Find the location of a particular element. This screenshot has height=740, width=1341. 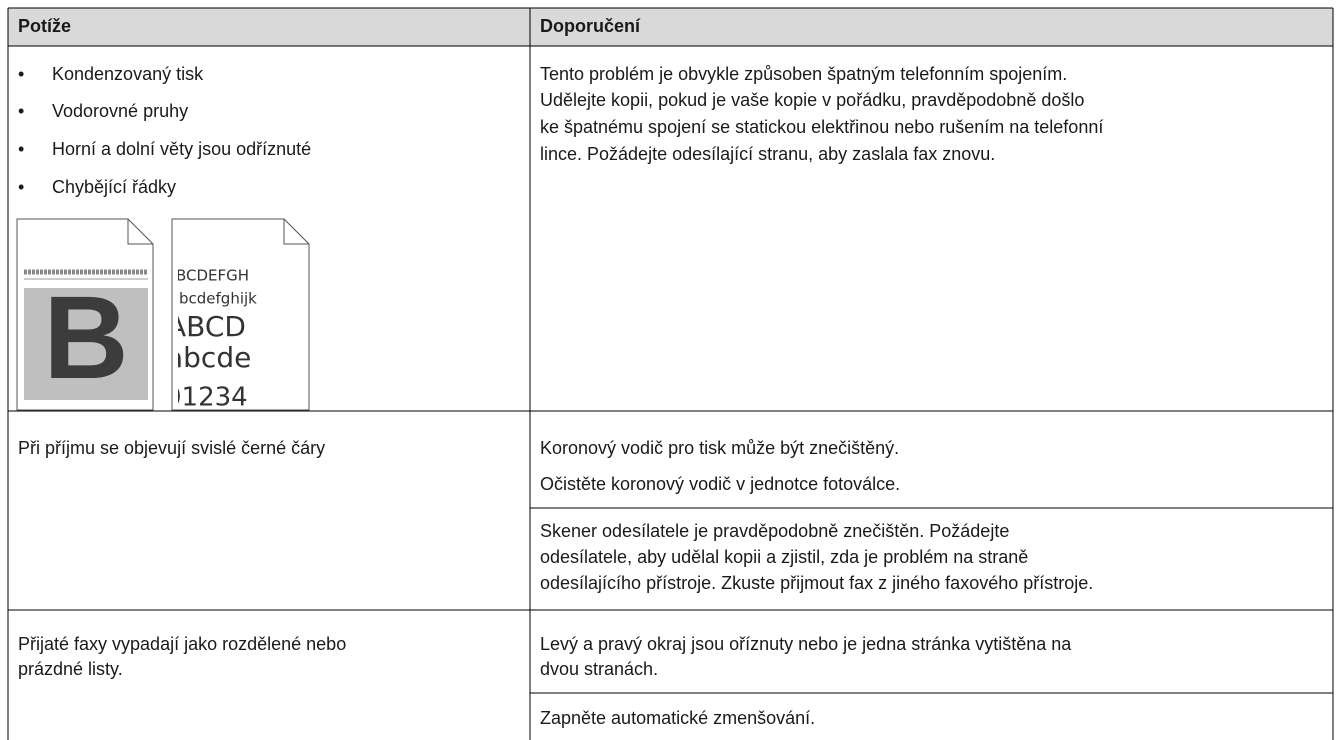

cell-line: dvou stranách. is located at coordinates (599, 669).